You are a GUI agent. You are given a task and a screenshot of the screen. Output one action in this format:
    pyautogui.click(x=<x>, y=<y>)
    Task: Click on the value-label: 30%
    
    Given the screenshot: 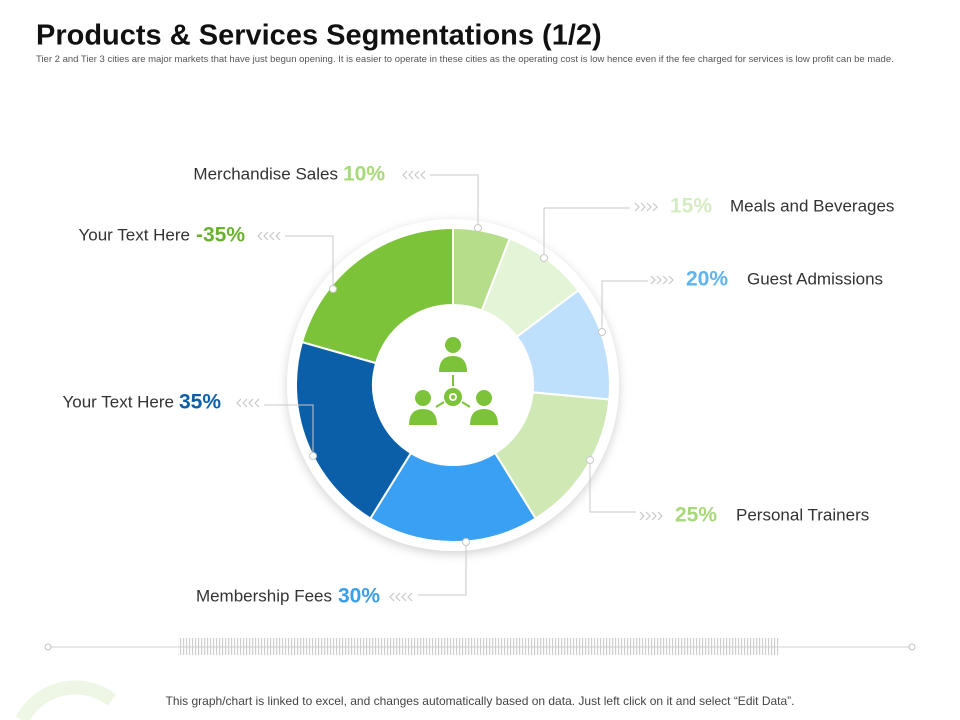 What is the action you would take?
    pyautogui.click(x=359, y=596)
    